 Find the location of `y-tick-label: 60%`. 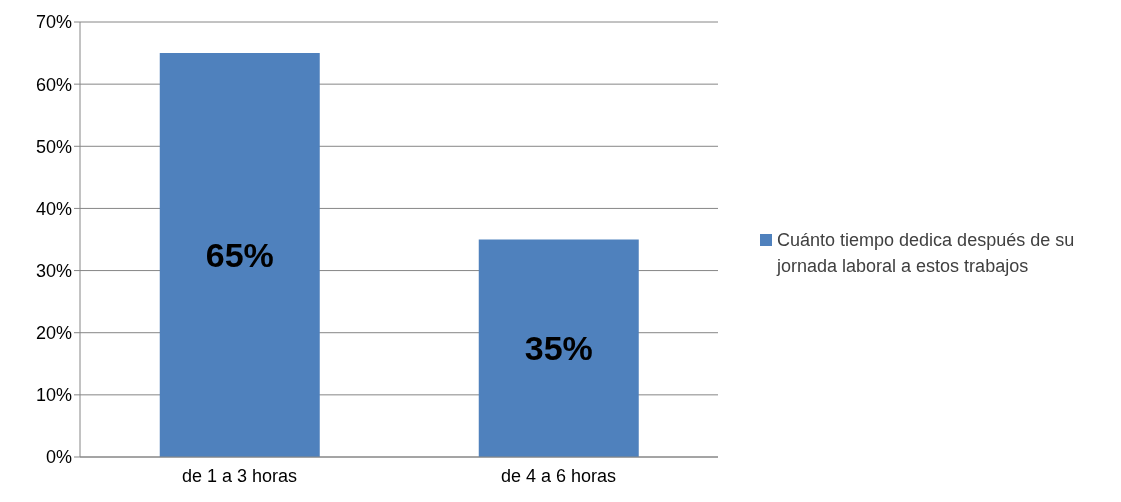

y-tick-label: 60% is located at coordinates (53, 84).